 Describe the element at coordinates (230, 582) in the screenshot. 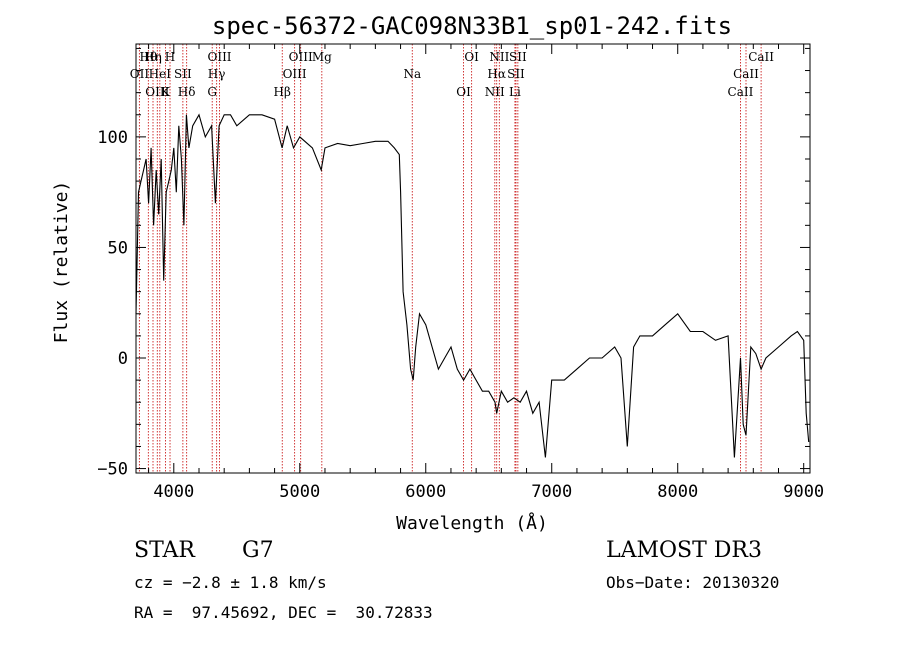

I see `redshift-line: cz = −2.8 ± 1.8 km/s` at that location.